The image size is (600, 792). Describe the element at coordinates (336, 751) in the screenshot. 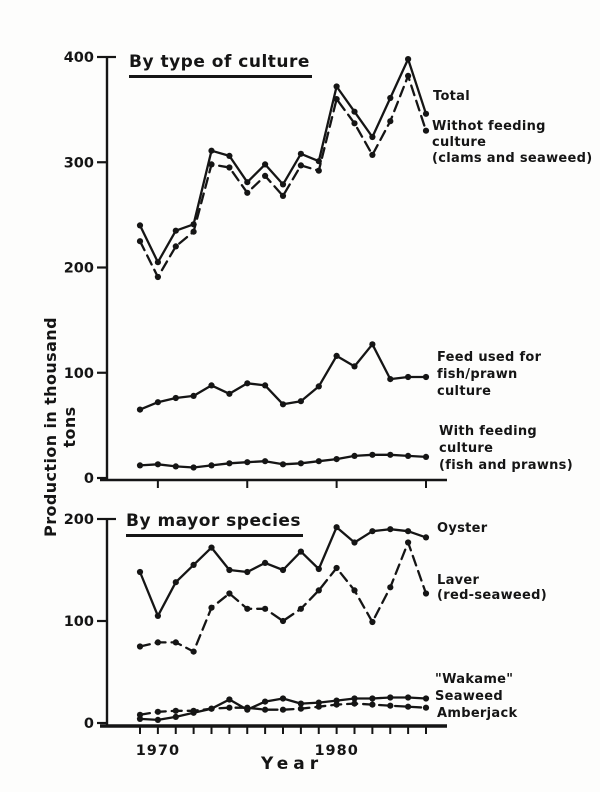

I see `svg-text: 1980` at that location.